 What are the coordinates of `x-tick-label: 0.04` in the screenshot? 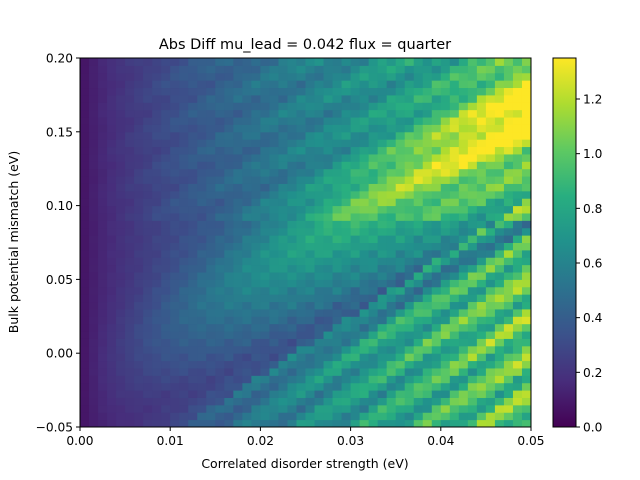 It's located at (440, 441).